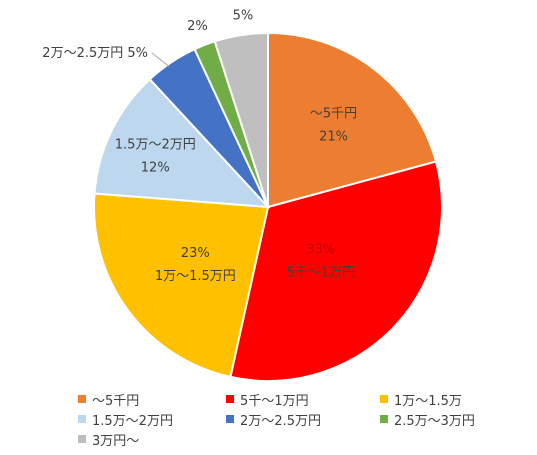 This screenshot has width=537, height=455. I want to click on legend-row: ～5千円 5千～1万円 1万～1.5万, so click(303, 399).